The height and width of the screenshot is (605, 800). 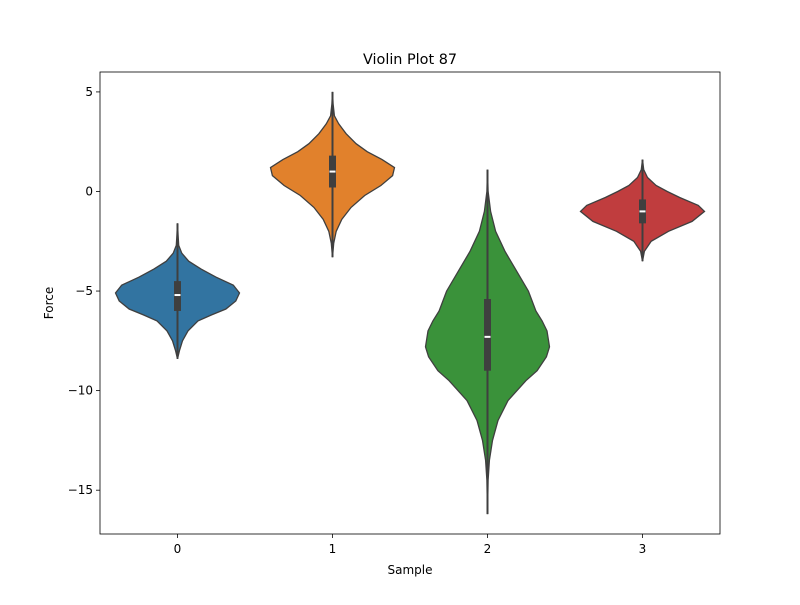 What do you see at coordinates (178, 549) in the screenshot?
I see `x-tick-label: 0` at bounding box center [178, 549].